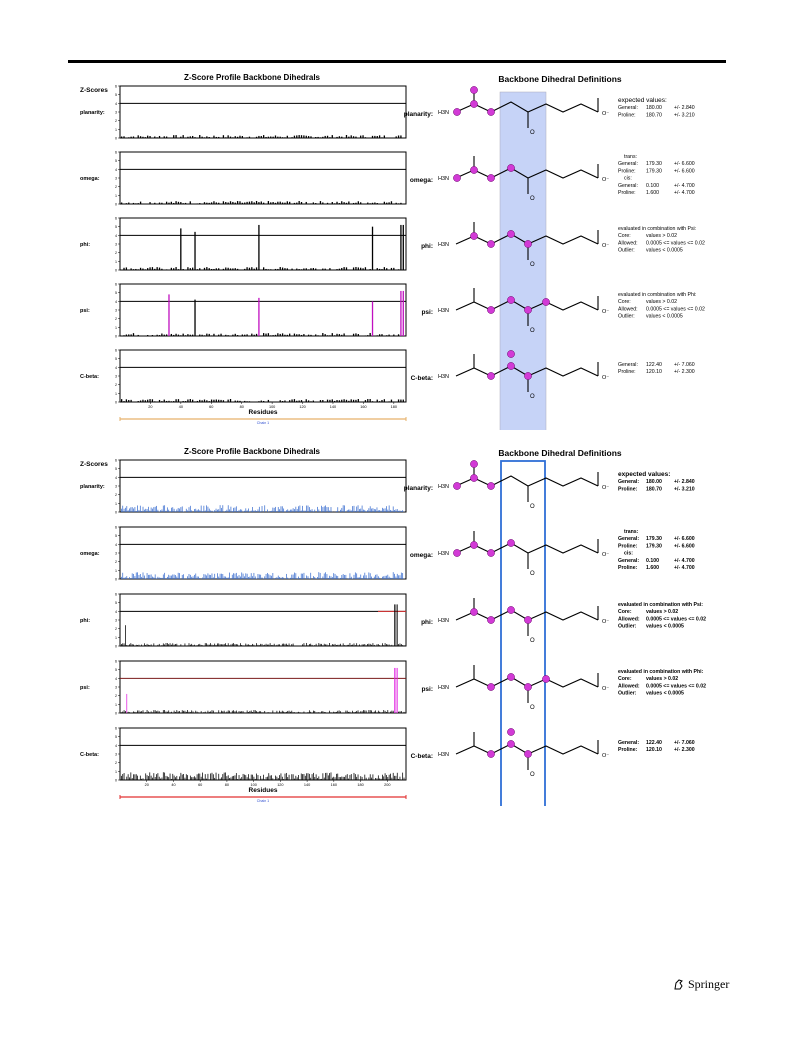 Image resolution: width=793 pixels, height=1053 pixels. Describe the element at coordinates (628, 750) in the screenshot. I see `definition-info-label: Proline:` at that location.